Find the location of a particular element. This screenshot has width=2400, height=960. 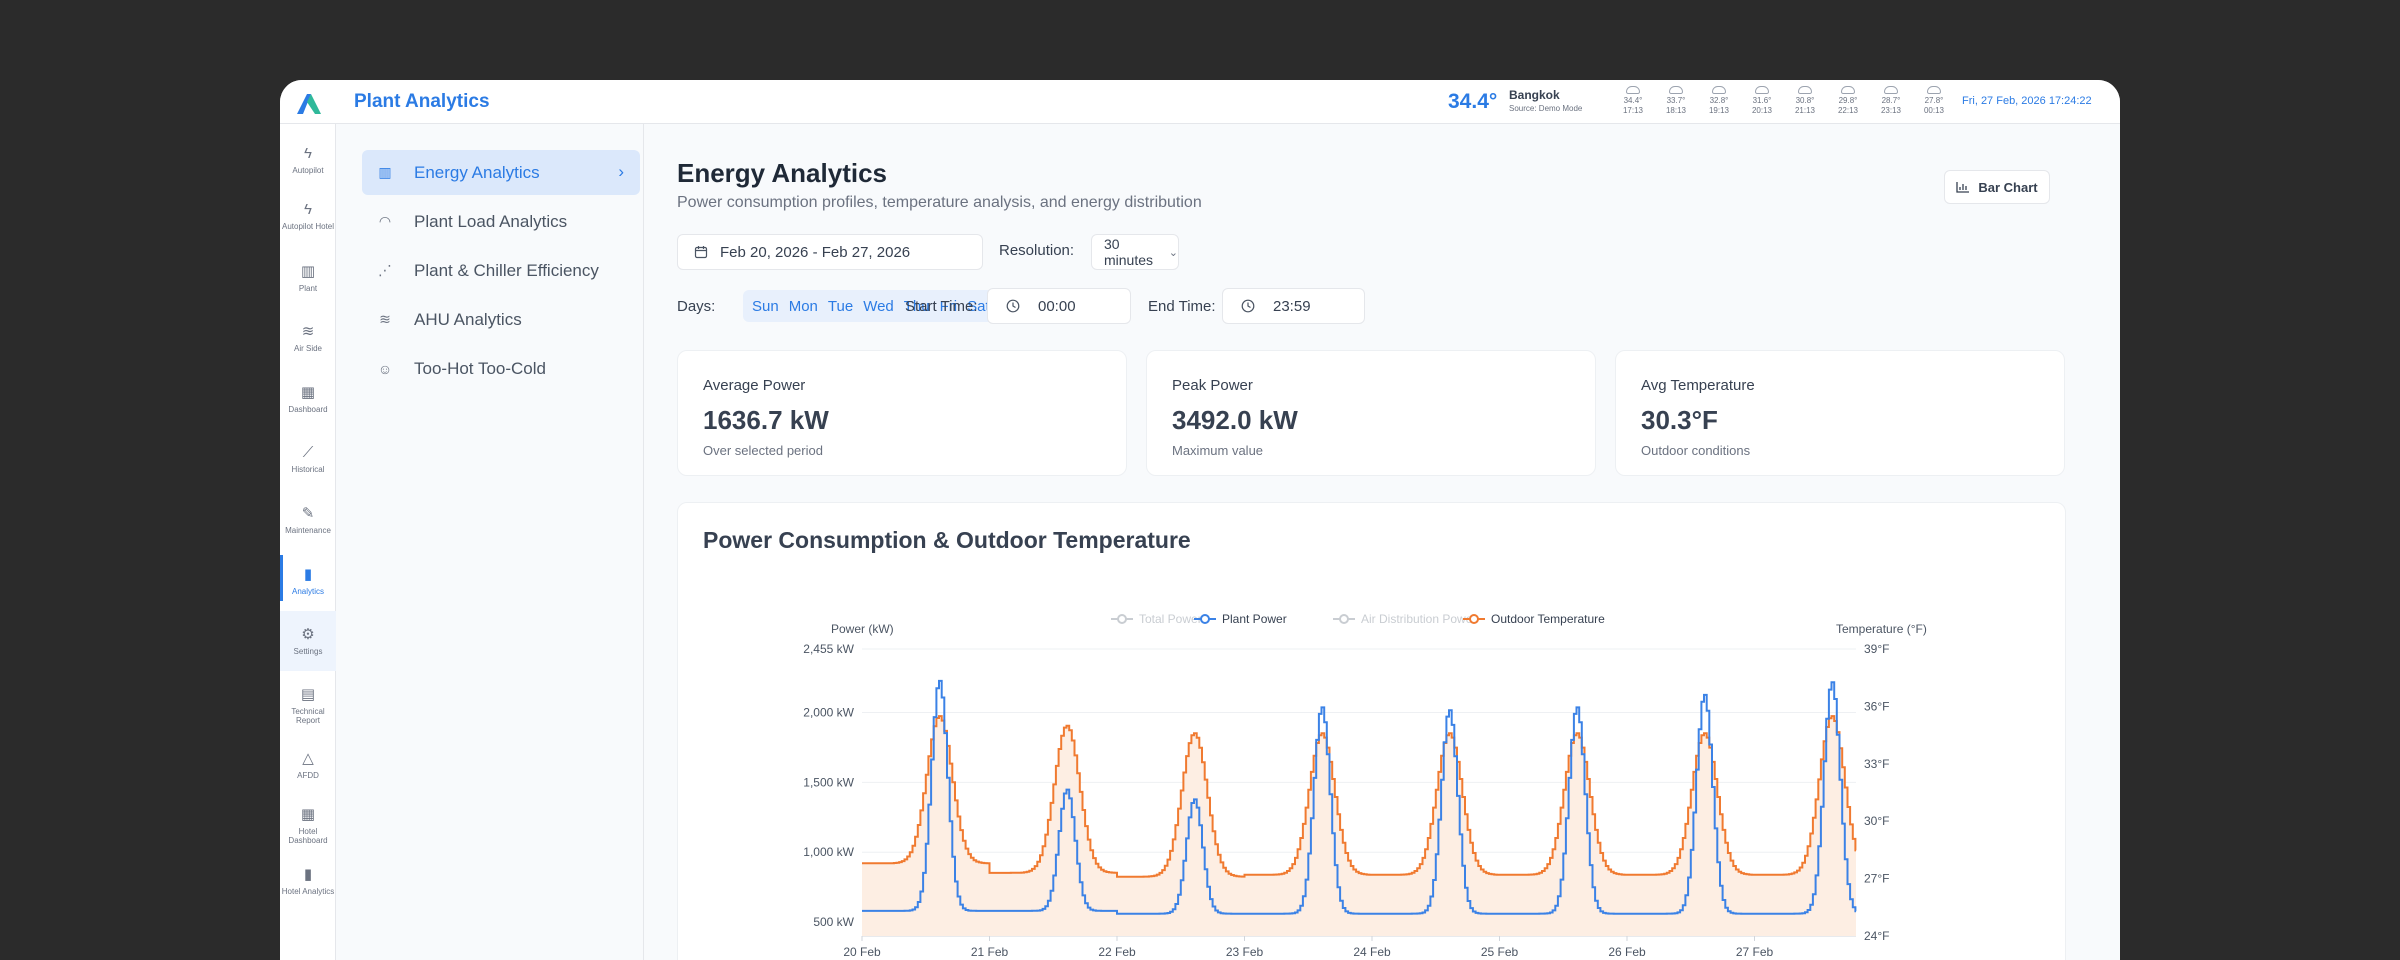

line-chart-icon: ⟋ is located at coordinates (308, 452).